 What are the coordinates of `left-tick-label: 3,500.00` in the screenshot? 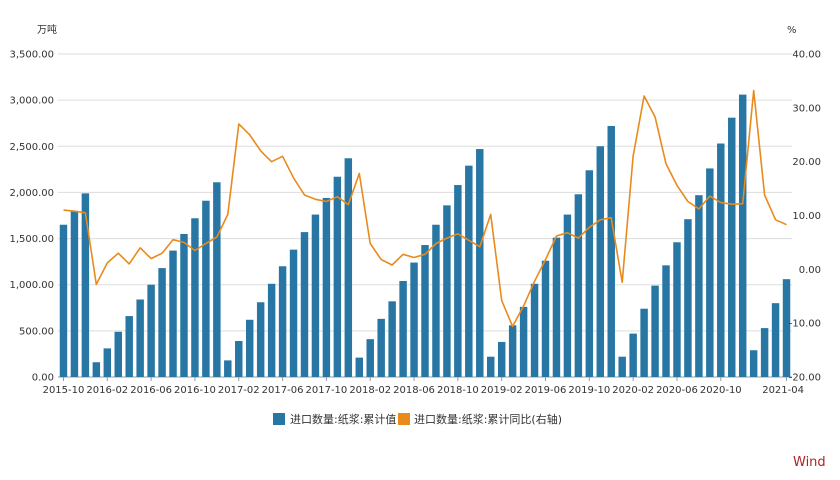 It's located at (31, 55).